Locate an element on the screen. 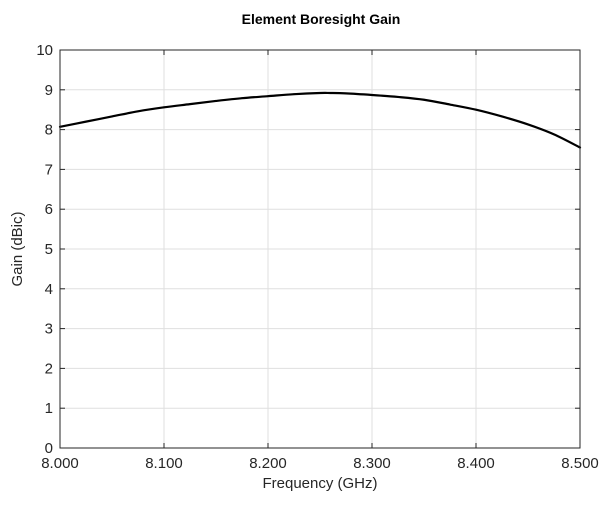 The image size is (606, 506). y-tick-label: 8 is located at coordinates (49, 130).